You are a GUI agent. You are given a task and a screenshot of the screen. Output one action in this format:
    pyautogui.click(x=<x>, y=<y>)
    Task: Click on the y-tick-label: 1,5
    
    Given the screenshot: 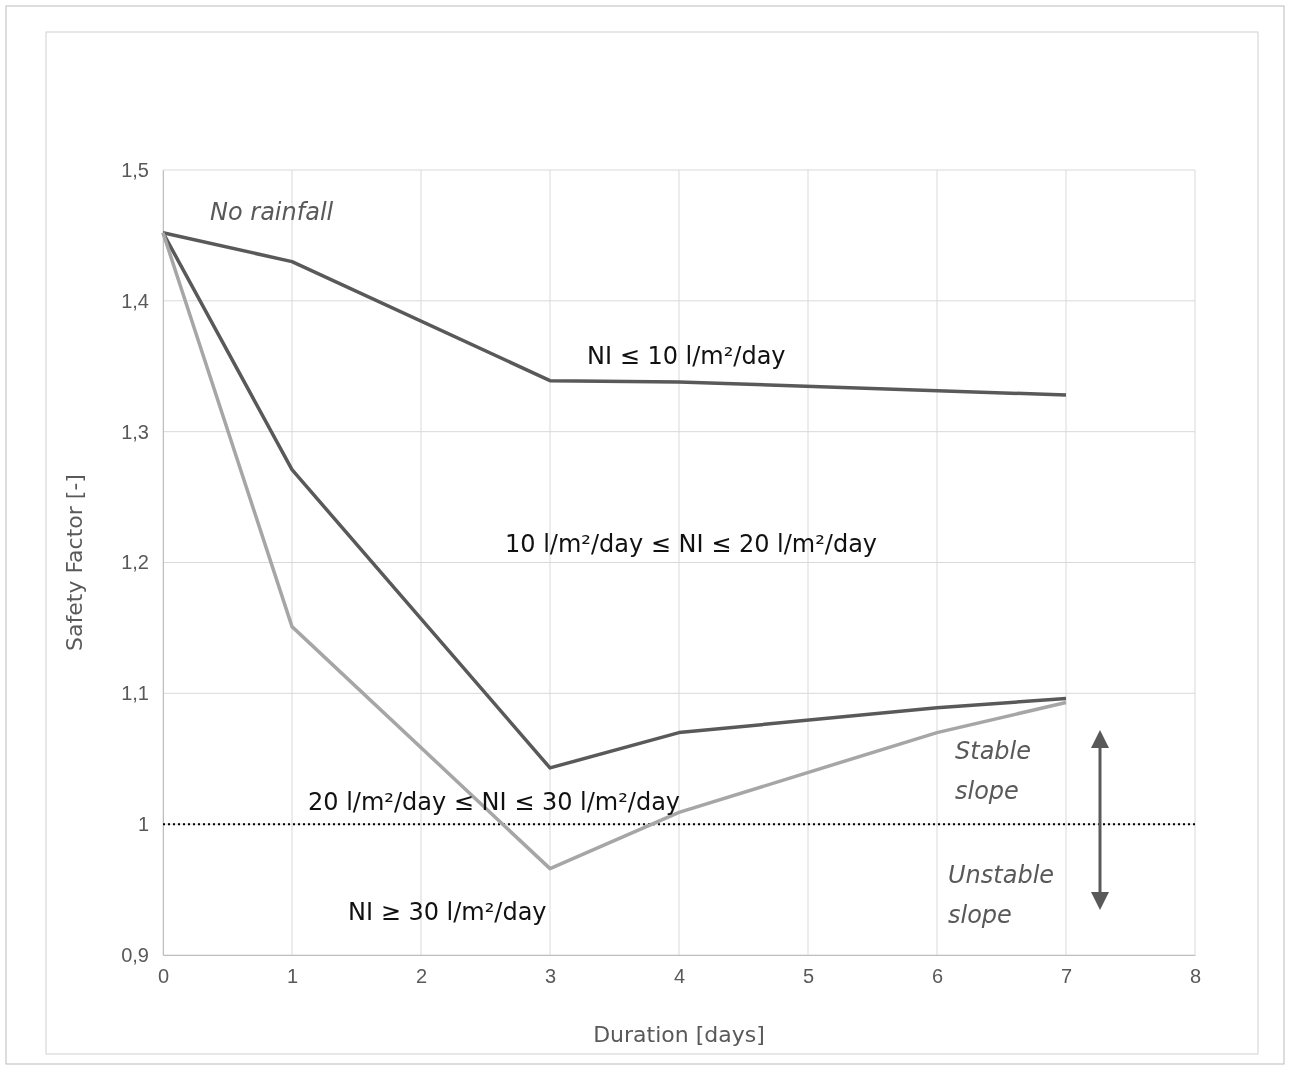 What is the action you would take?
    pyautogui.click(x=135, y=169)
    